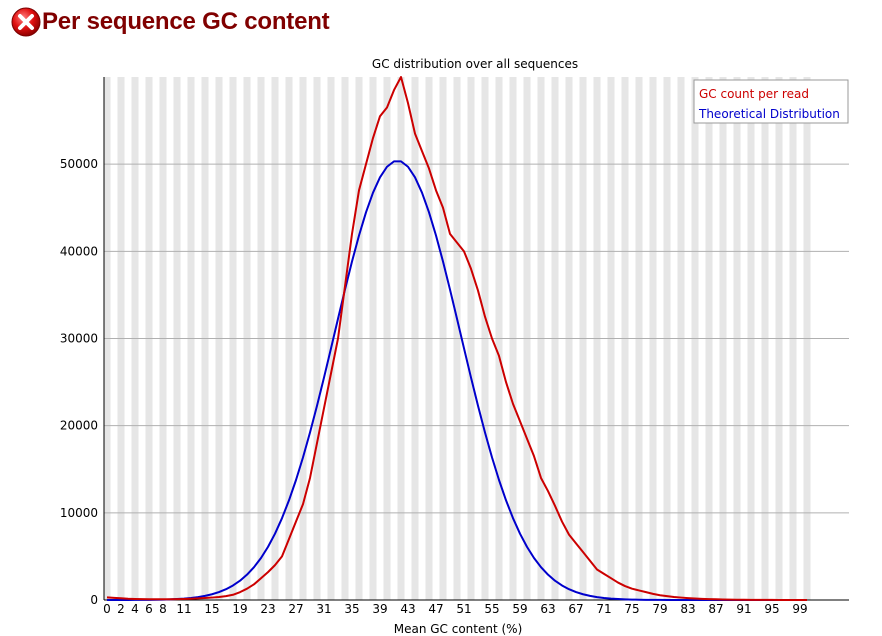 The width and height of the screenshot is (882, 636). I want to click on x-axis-label: Mean GC content (%), so click(458, 629).